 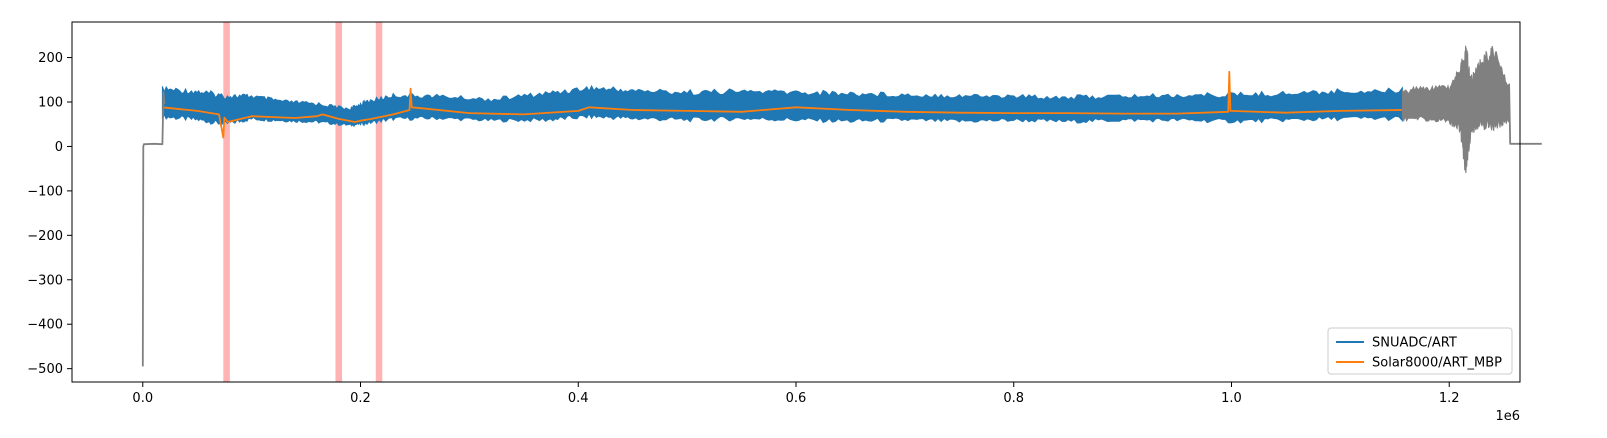 What do you see at coordinates (50, 58) in the screenshot?
I see `y-tick-label: 200` at bounding box center [50, 58].